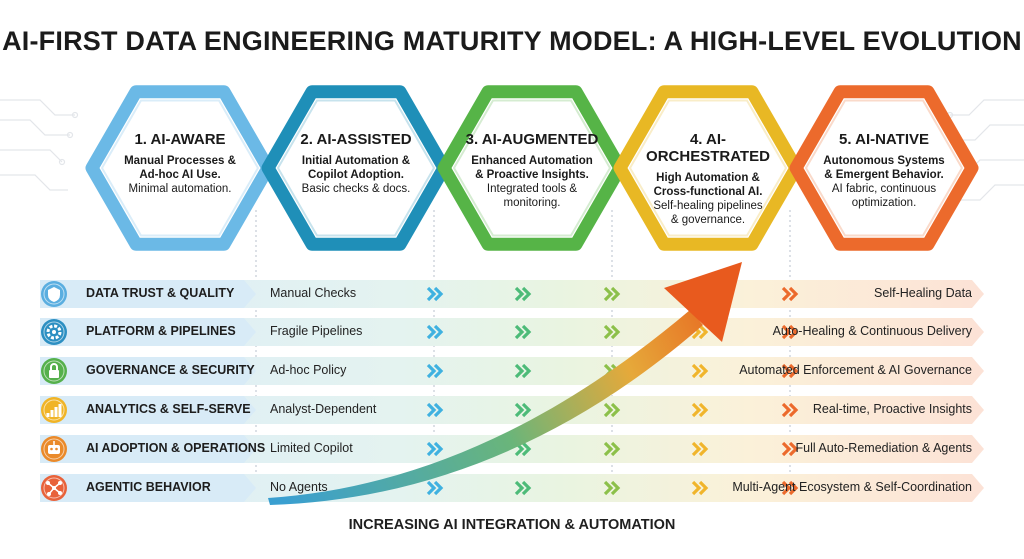 This screenshot has height=559, width=1024. I want to click on stage-name: 4. AI-ORCHESTRATED, so click(708, 148).